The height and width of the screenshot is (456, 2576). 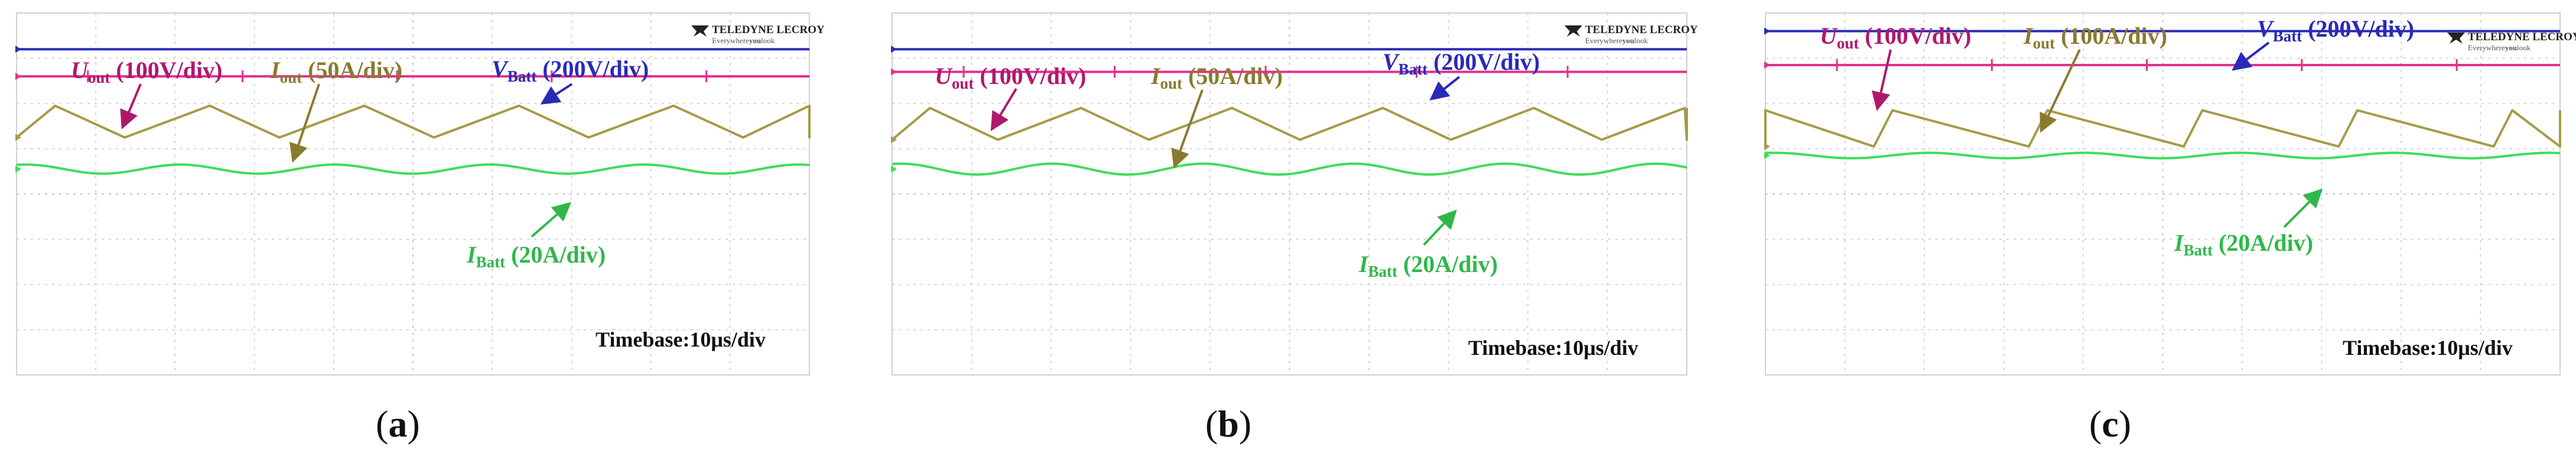 What do you see at coordinates (398, 424) in the screenshot?
I see `panel-label-a: (a)` at bounding box center [398, 424].